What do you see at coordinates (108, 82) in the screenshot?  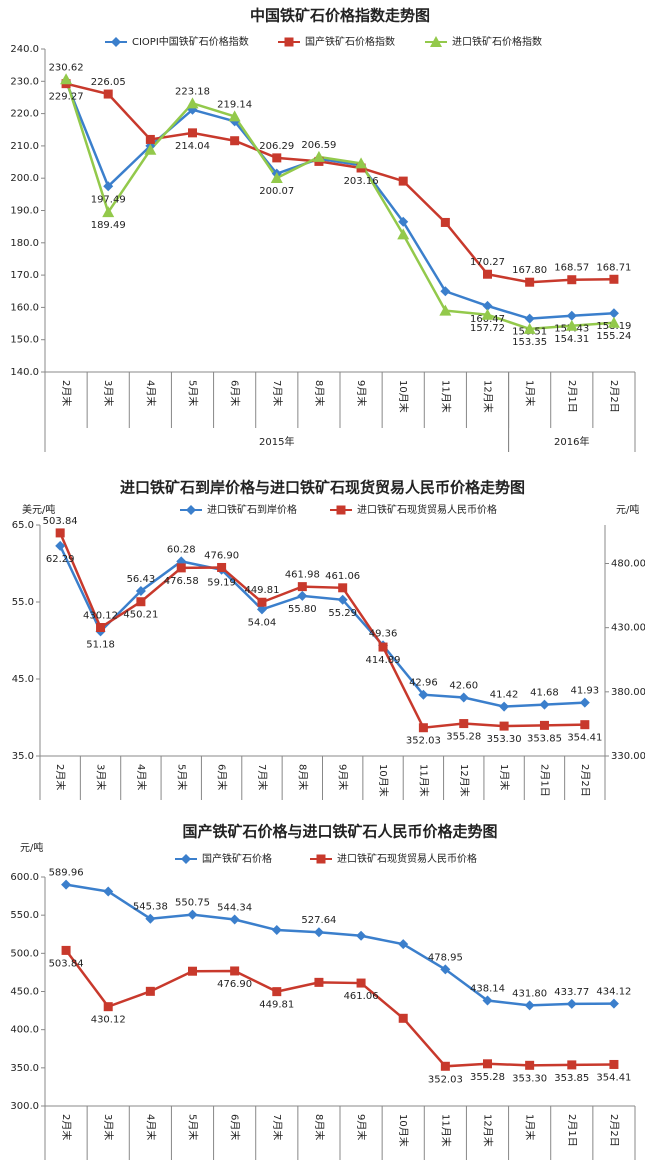 I see `data-label: 226.05` at bounding box center [108, 82].